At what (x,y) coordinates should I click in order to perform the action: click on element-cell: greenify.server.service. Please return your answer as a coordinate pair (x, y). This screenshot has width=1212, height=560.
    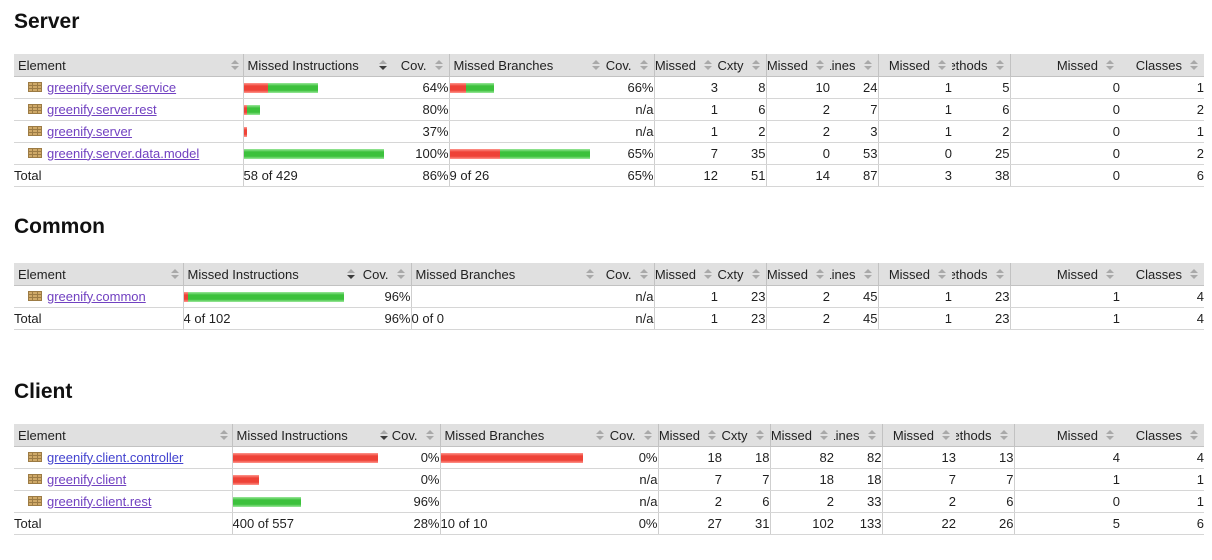
    Looking at the image, I should click on (128, 87).